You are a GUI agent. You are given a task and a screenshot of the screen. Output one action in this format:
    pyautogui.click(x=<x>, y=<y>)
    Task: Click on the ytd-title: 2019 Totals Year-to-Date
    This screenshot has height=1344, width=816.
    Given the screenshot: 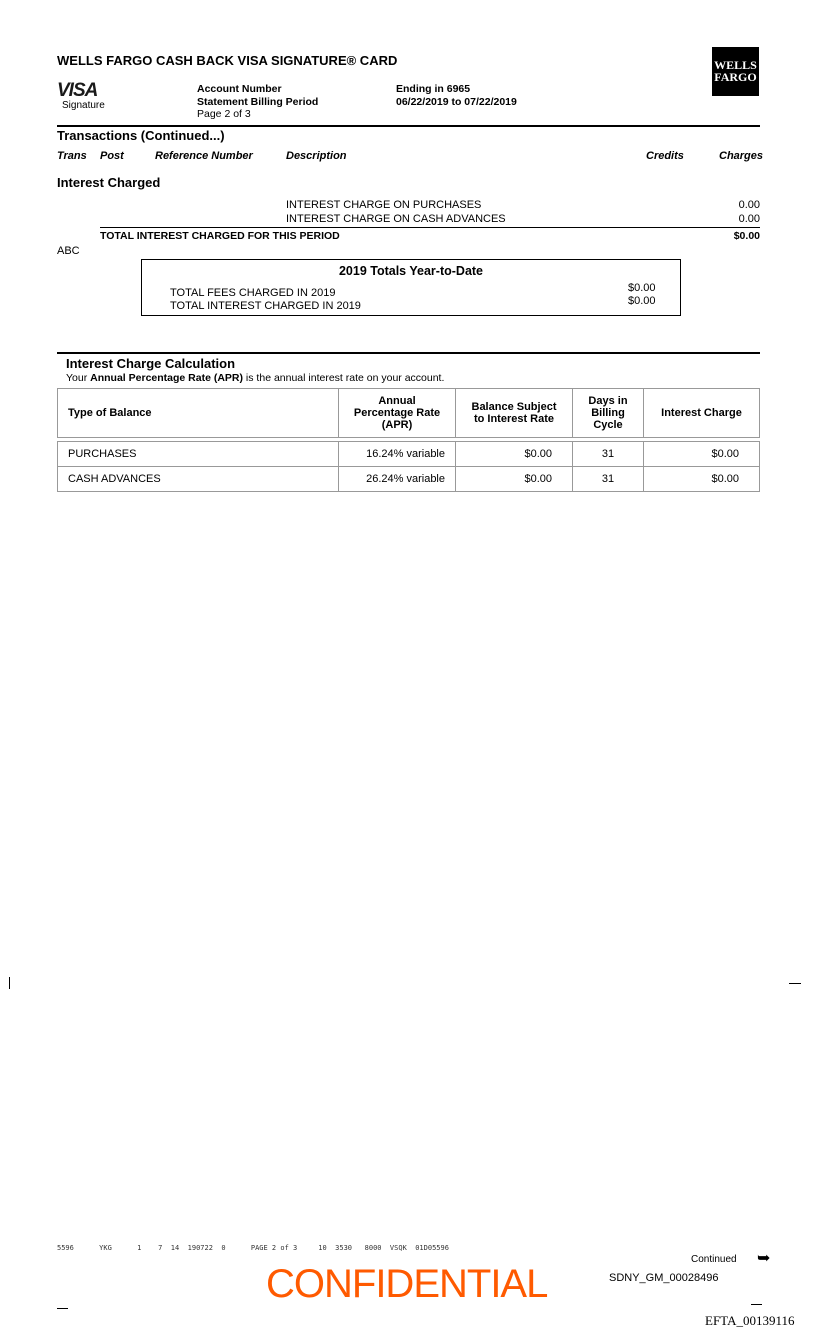 What is the action you would take?
    pyautogui.click(x=411, y=271)
    